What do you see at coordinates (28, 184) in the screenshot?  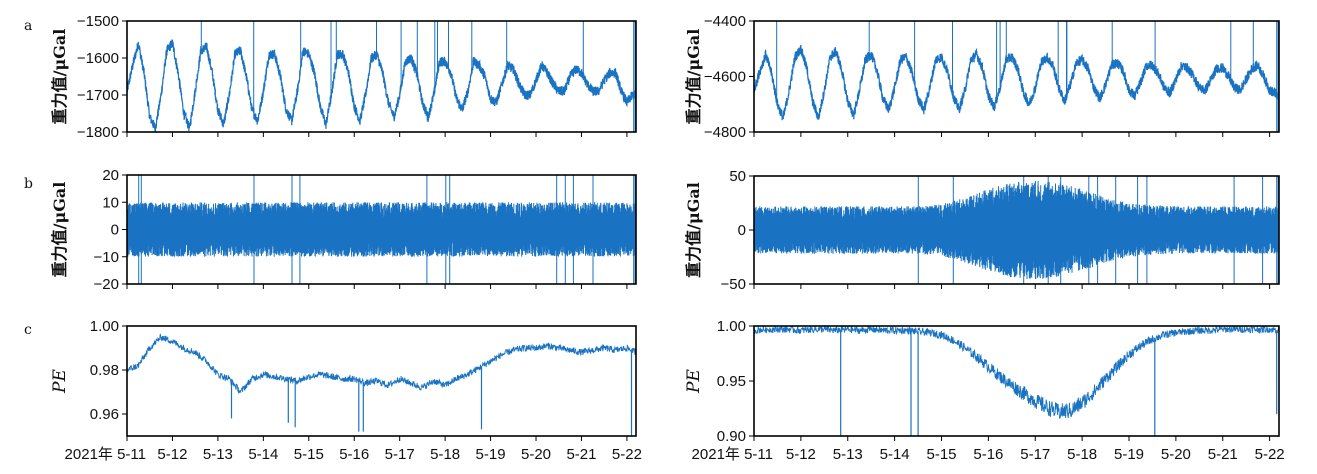 I see `panel-letter-b: b` at bounding box center [28, 184].